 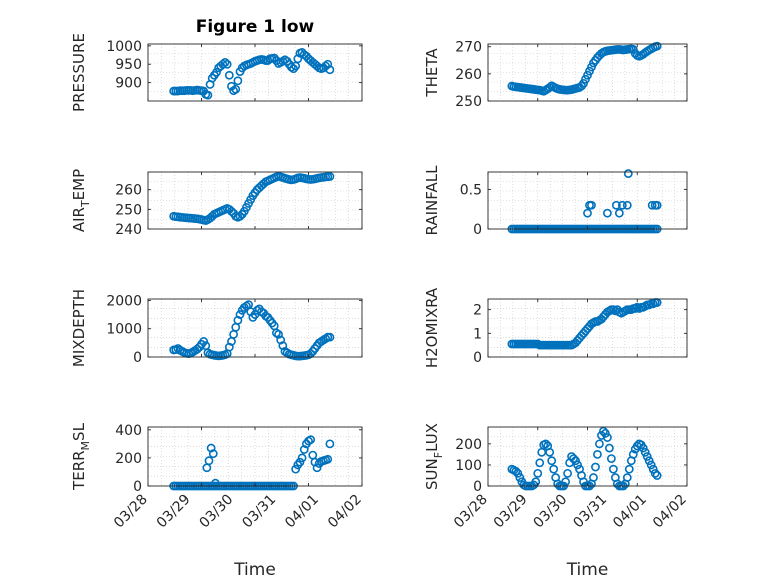 I want to click on subplot-4: 0 1000 2000 MIXDEPTH, so click(x=216, y=328).